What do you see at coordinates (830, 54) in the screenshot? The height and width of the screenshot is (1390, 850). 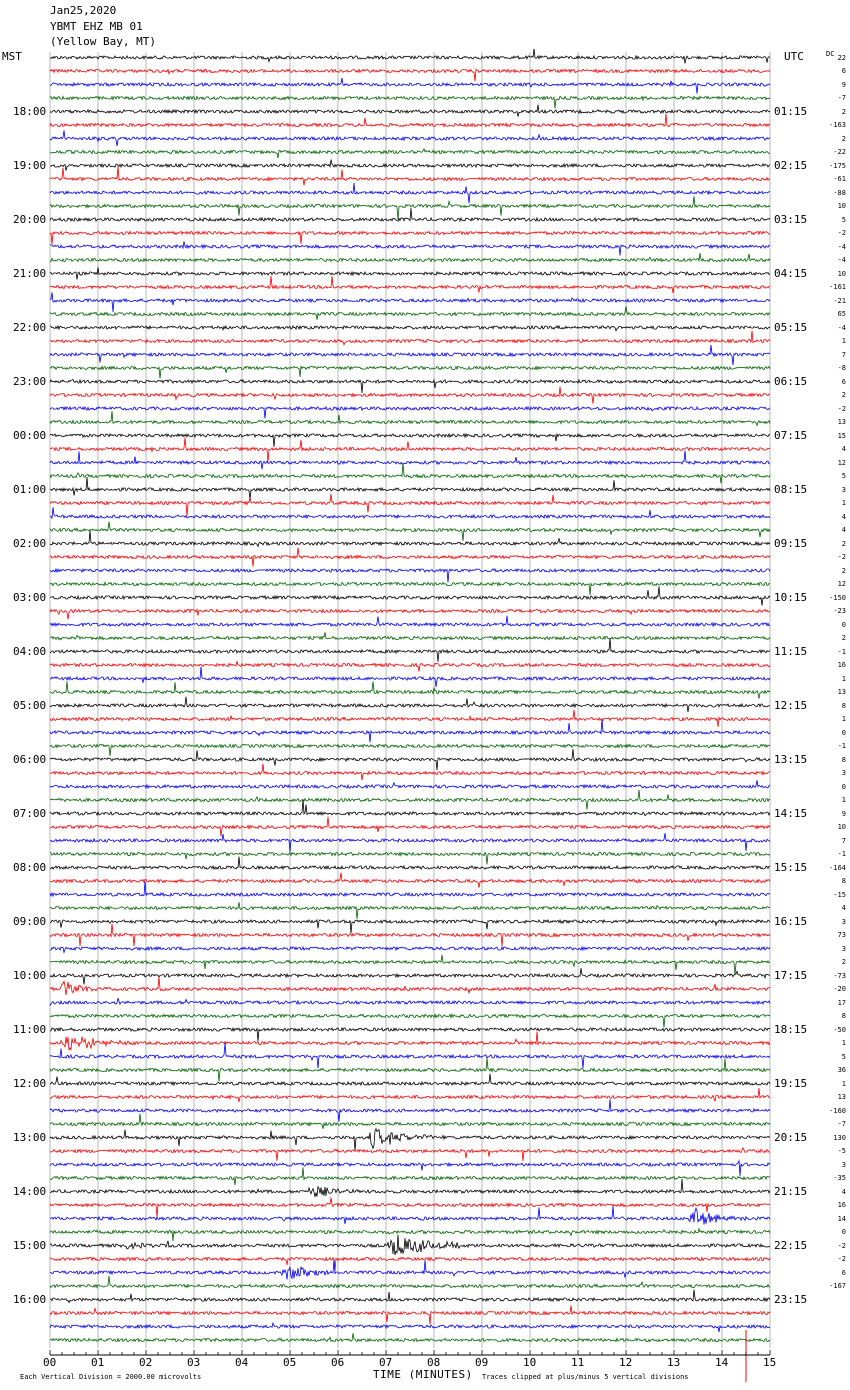 I see `dc-label: DC` at bounding box center [830, 54].